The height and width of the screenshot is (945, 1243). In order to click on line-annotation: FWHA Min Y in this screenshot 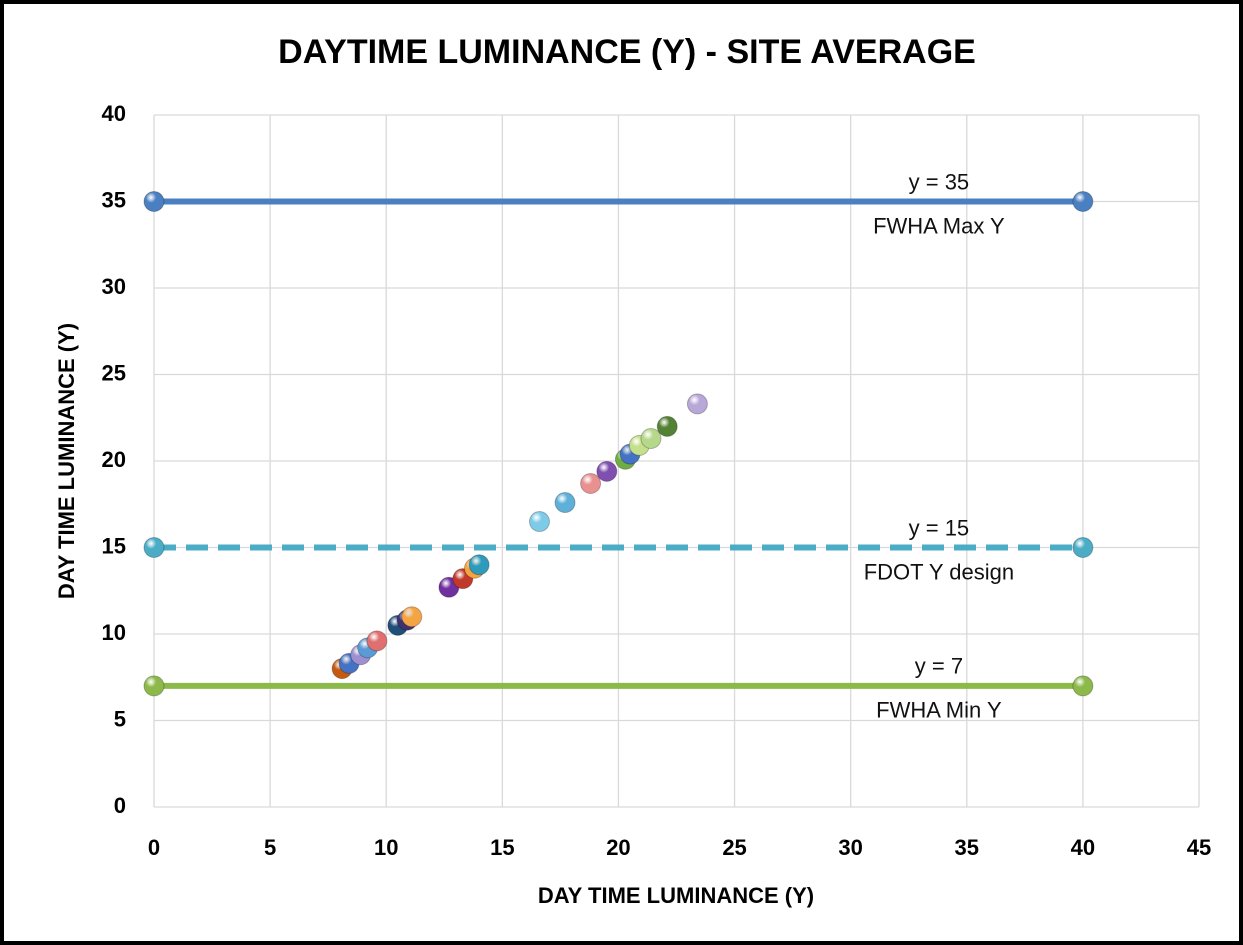, I will do `click(939, 710)`.